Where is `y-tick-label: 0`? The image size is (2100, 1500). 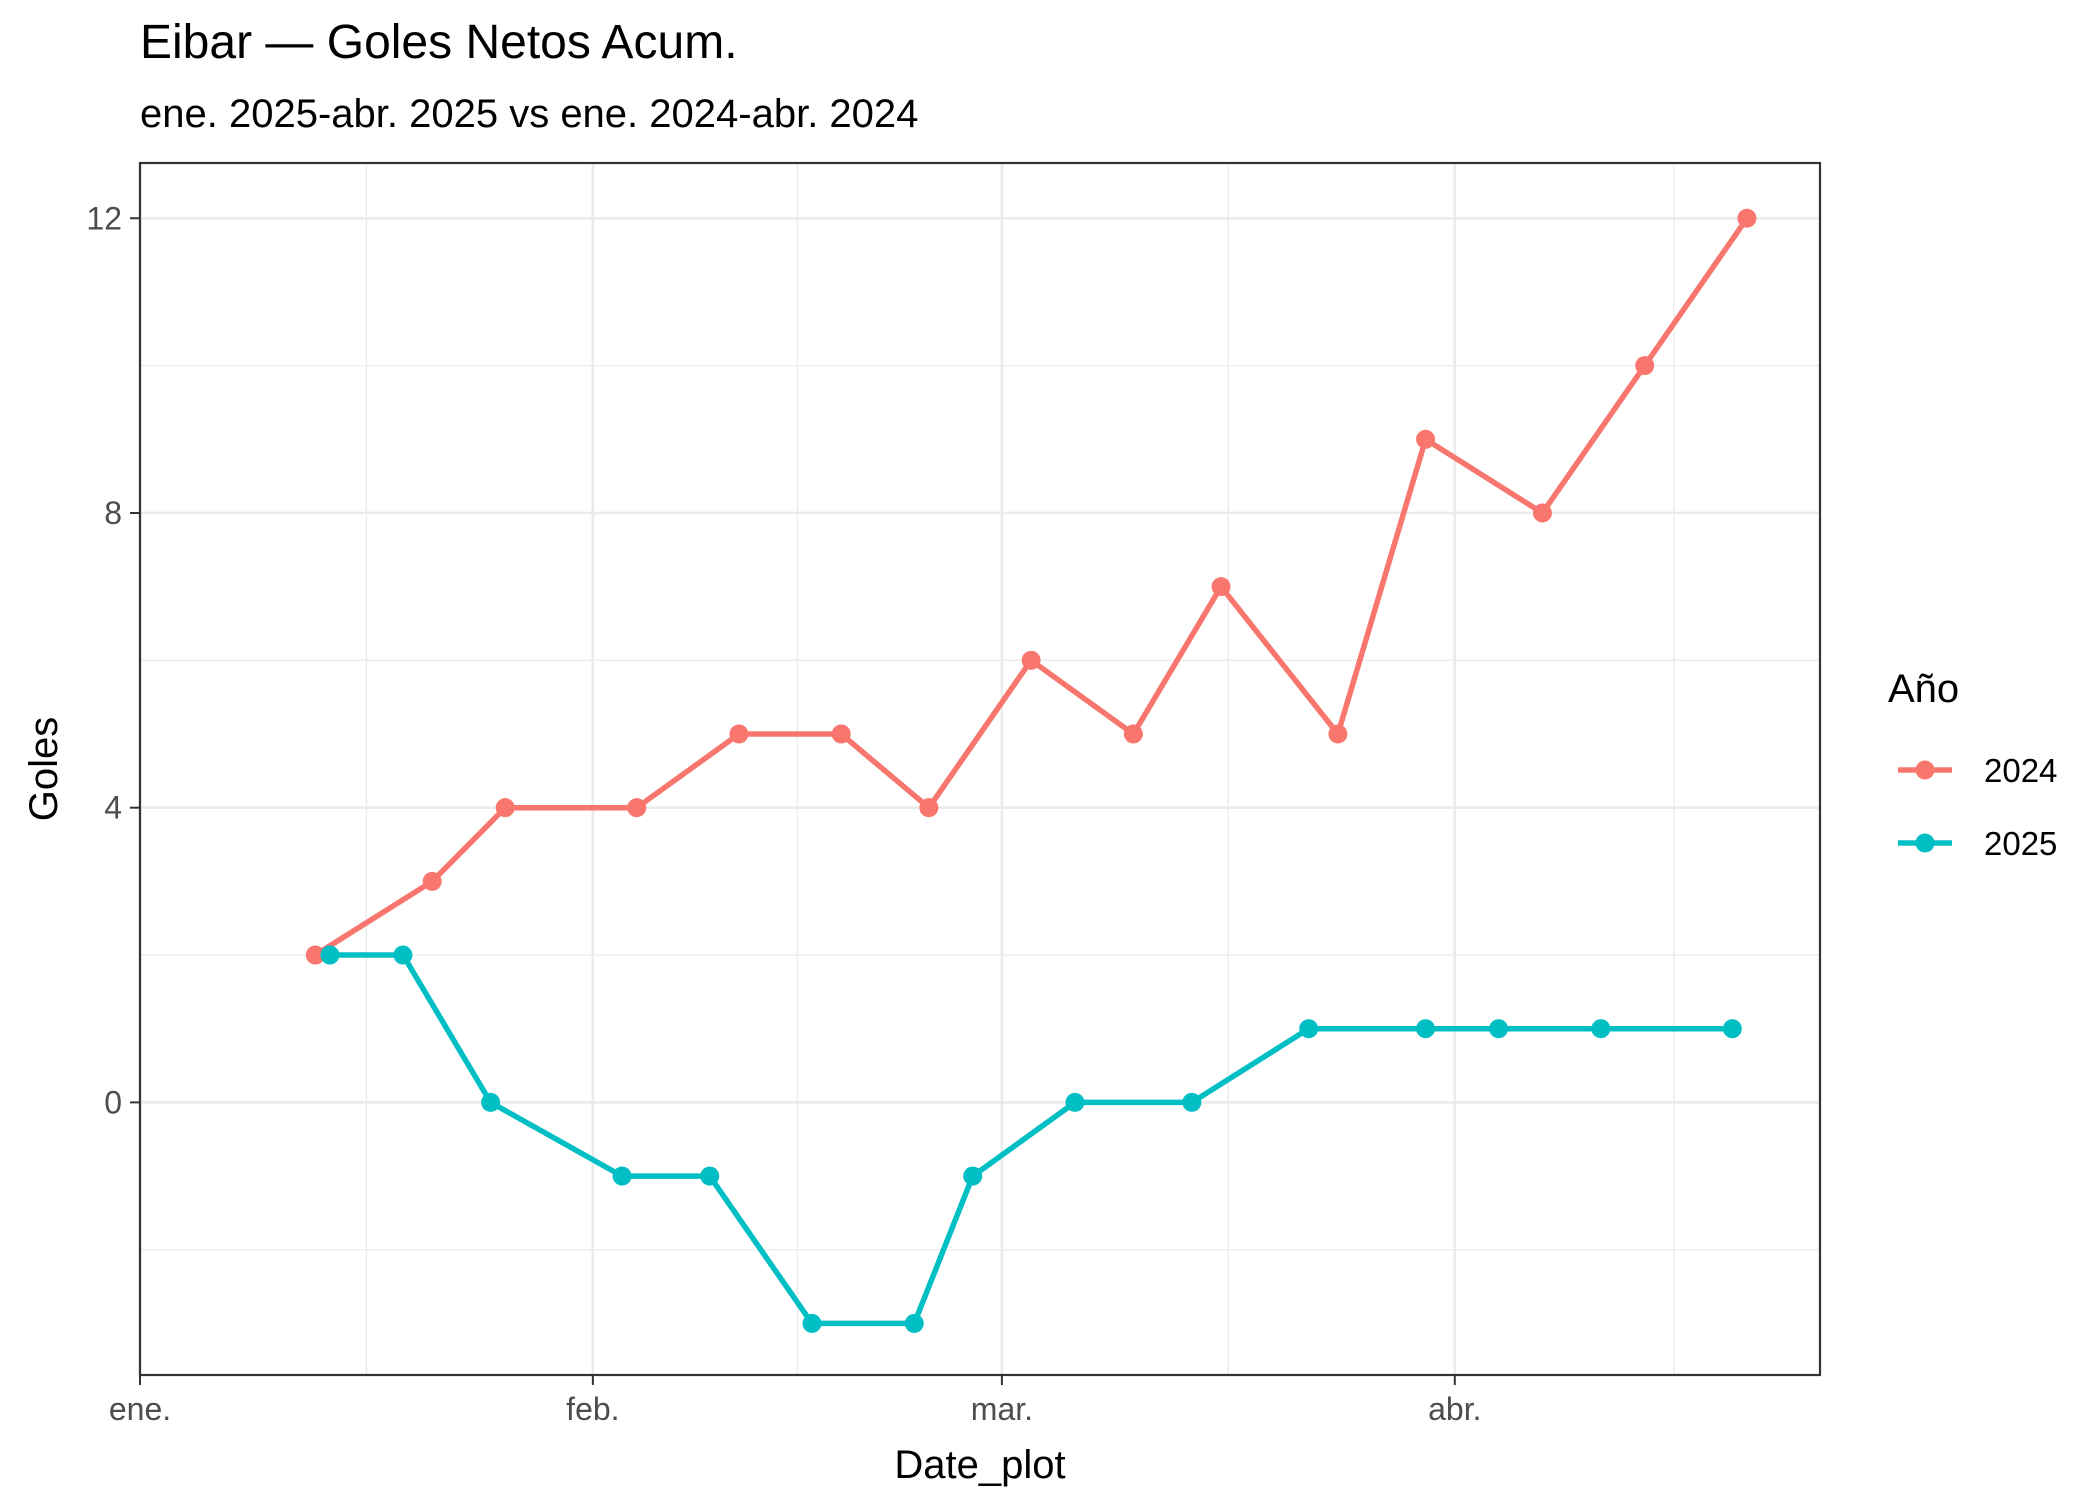 y-tick-label: 0 is located at coordinates (113, 1102).